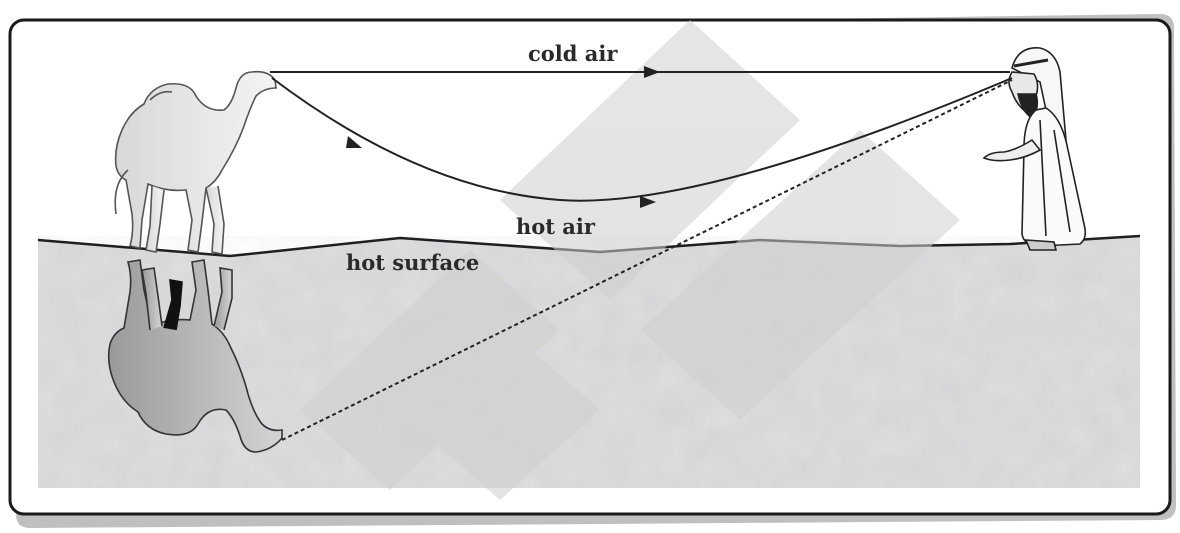 The height and width of the screenshot is (533, 1180). Describe the element at coordinates (589, 246) in the screenshot. I see `ground-line` at that location.